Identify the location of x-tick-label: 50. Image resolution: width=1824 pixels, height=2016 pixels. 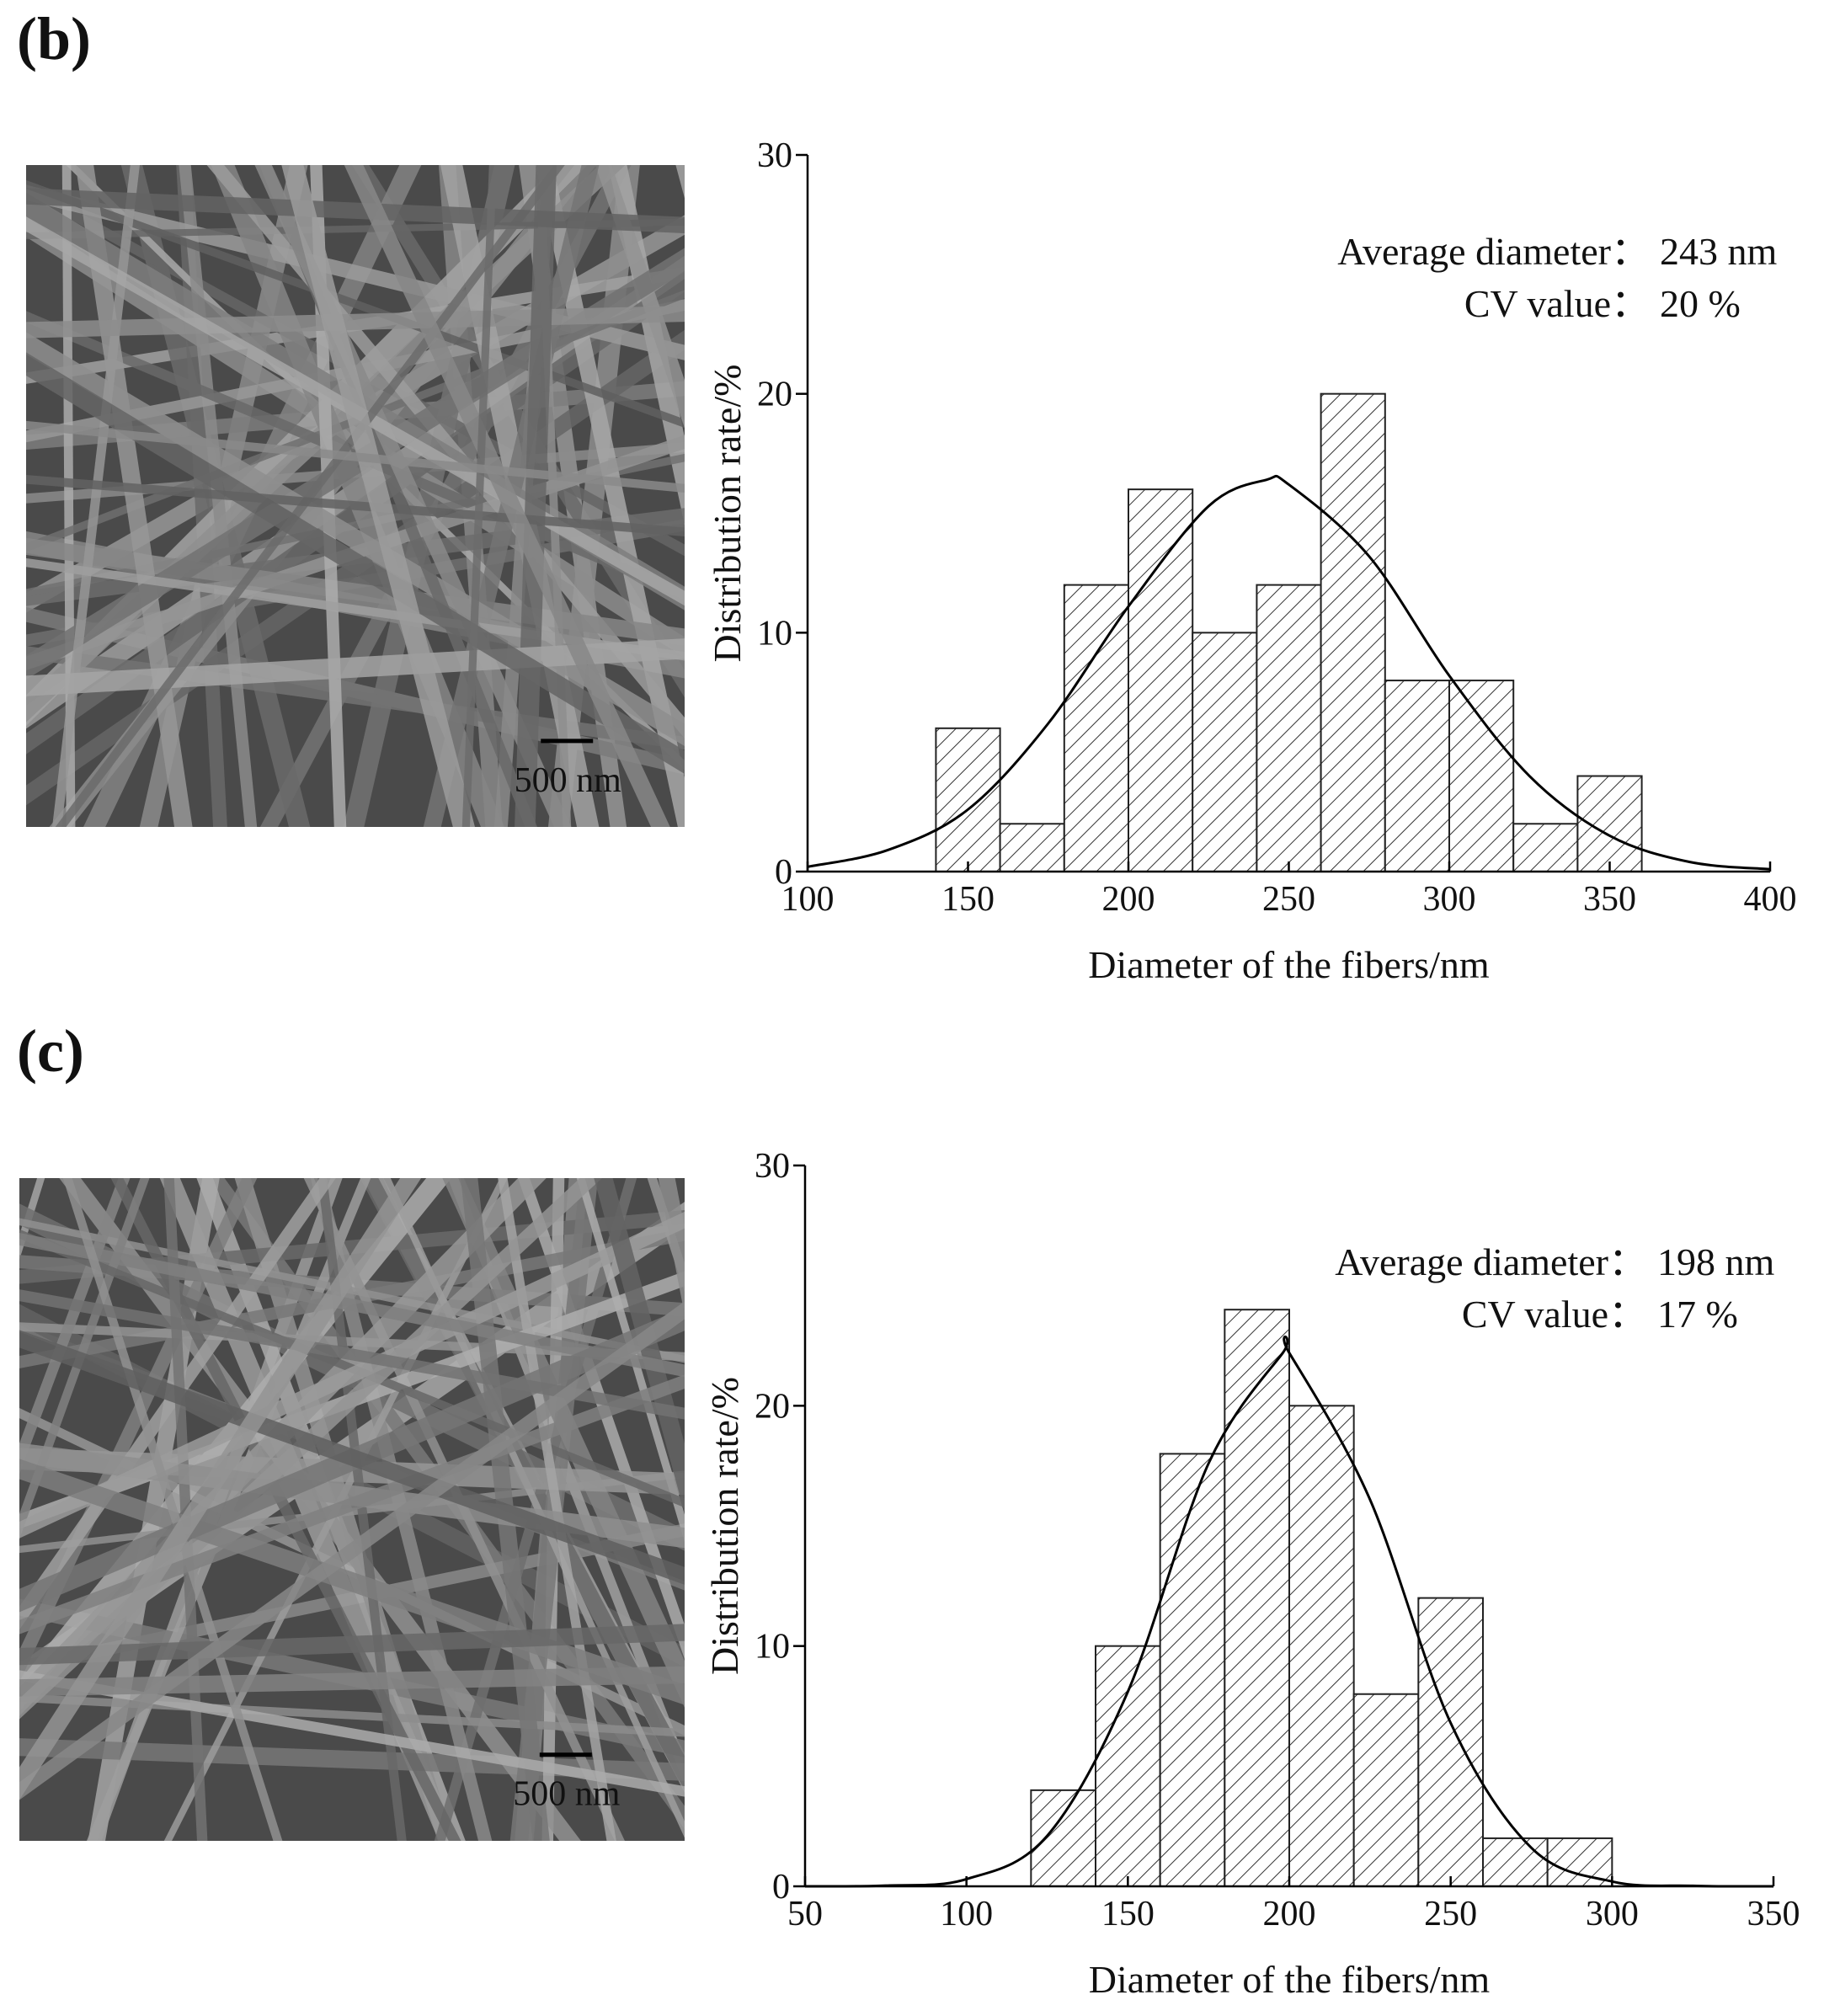
(805, 1914).